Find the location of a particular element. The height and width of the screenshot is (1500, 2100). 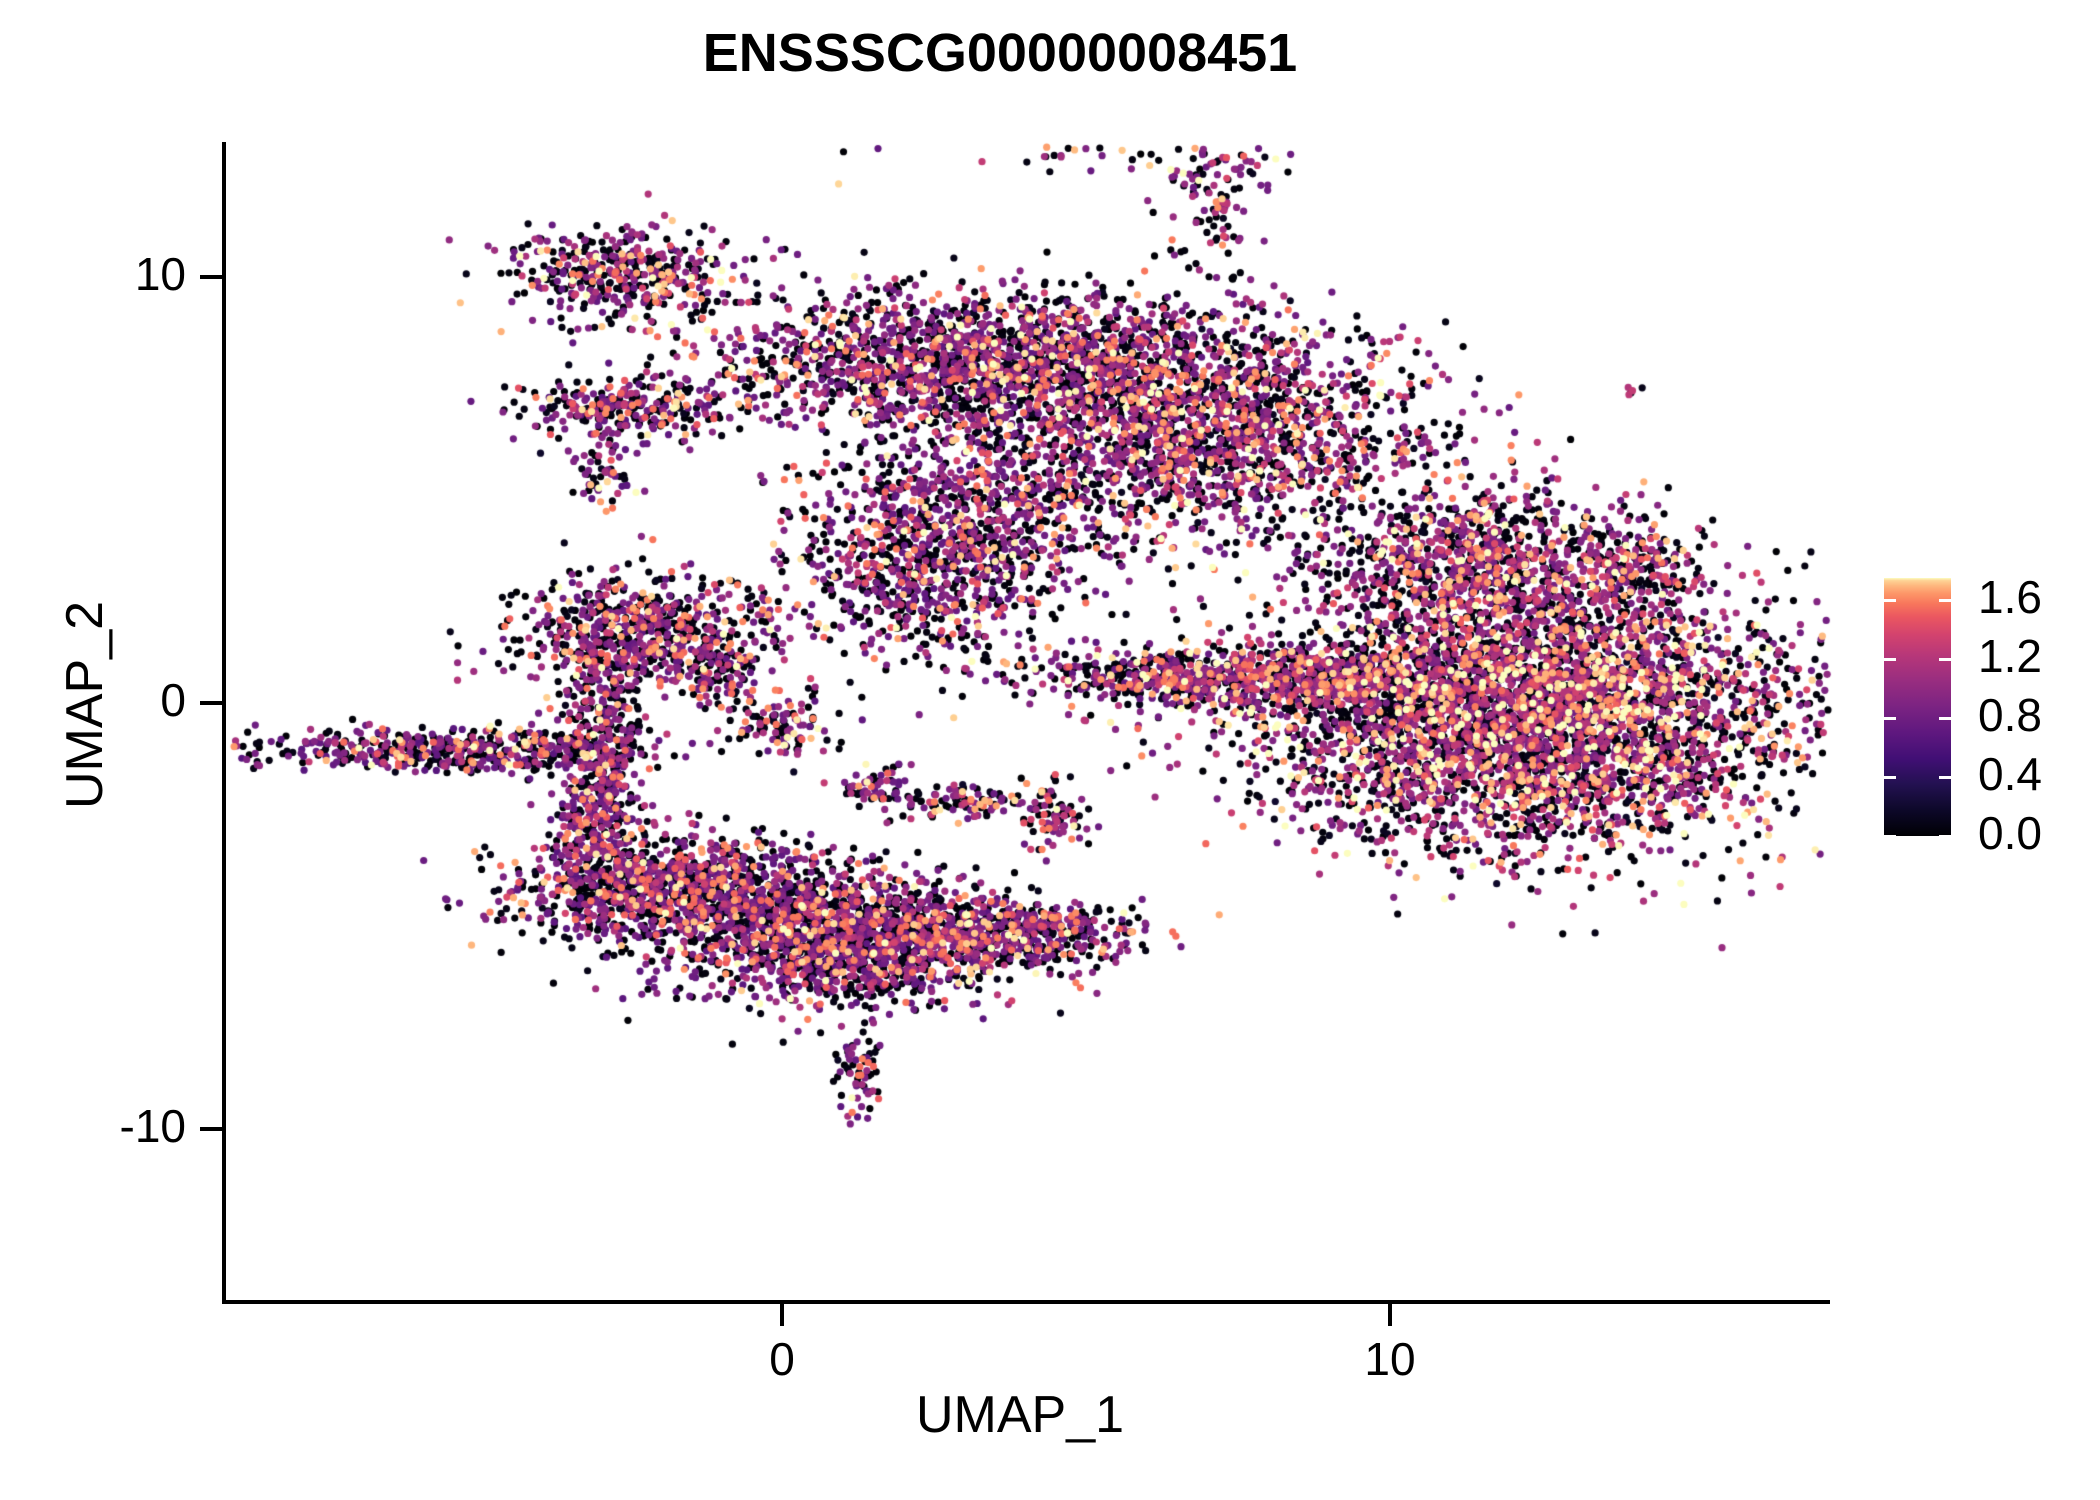

x-tick-label: 10 is located at coordinates (1390, 1359).